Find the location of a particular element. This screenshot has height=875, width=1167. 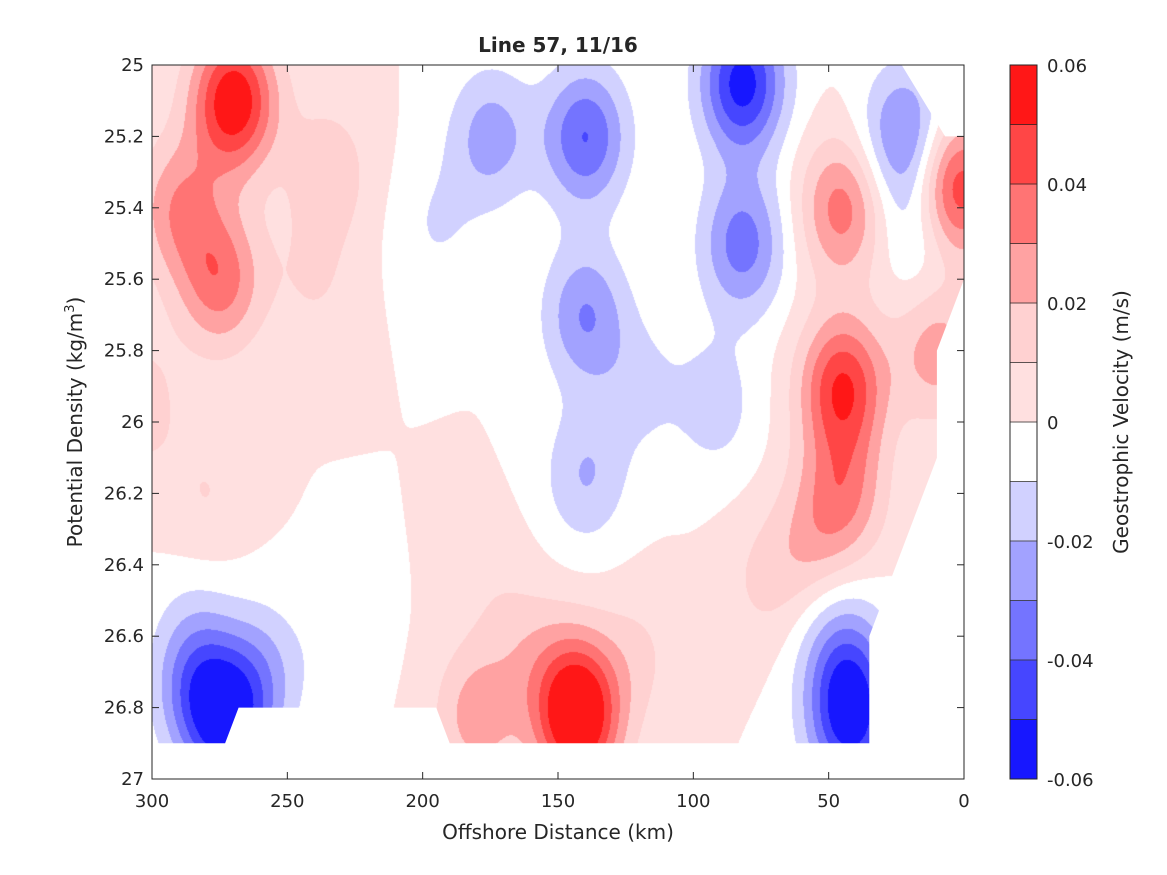

y-tick-label: 26 is located at coordinates (132, 422).